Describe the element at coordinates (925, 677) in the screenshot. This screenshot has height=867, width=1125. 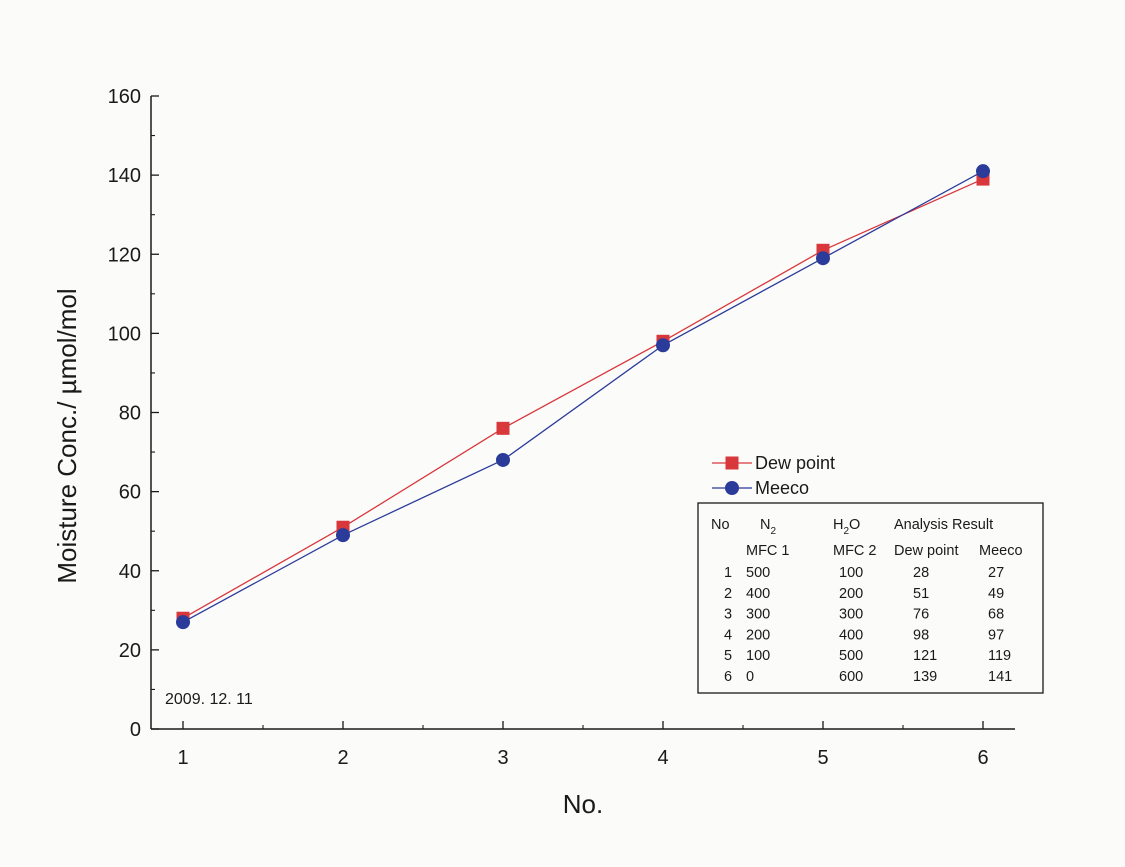
I see `table-cell-dewpoint: 139` at that location.